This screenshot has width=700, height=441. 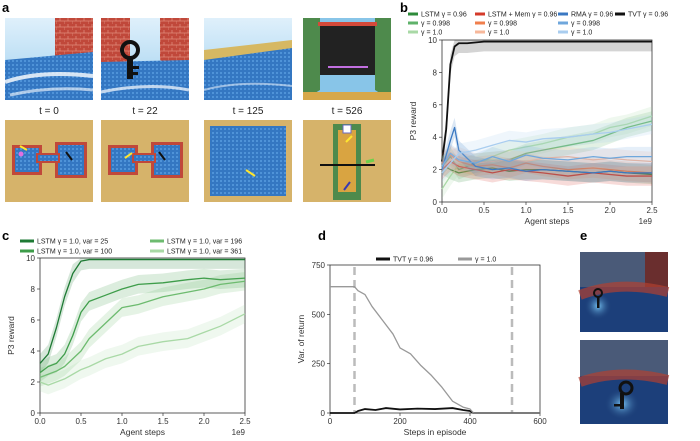 What do you see at coordinates (444, 15) in the screenshot?
I see `legend-label: LSTM γ = 0.96` at bounding box center [444, 15].